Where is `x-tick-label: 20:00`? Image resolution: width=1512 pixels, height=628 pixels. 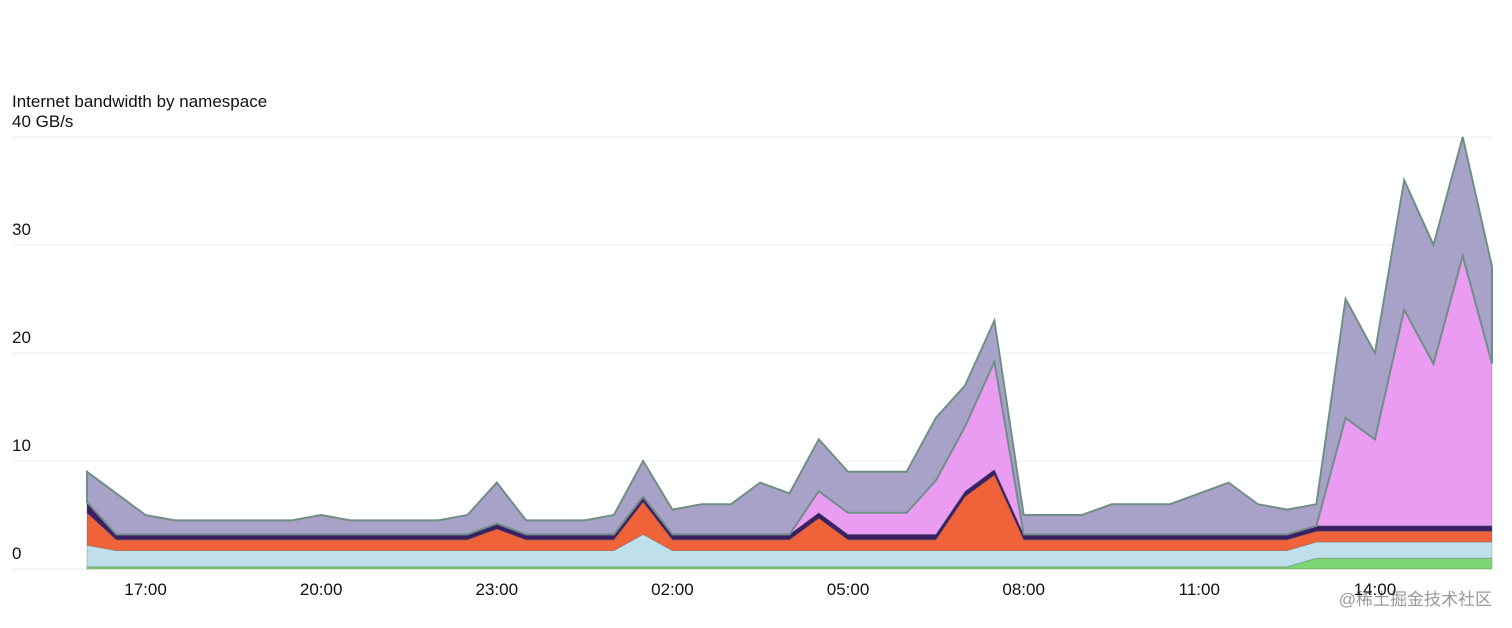
x-tick-label: 20:00 is located at coordinates (321, 589).